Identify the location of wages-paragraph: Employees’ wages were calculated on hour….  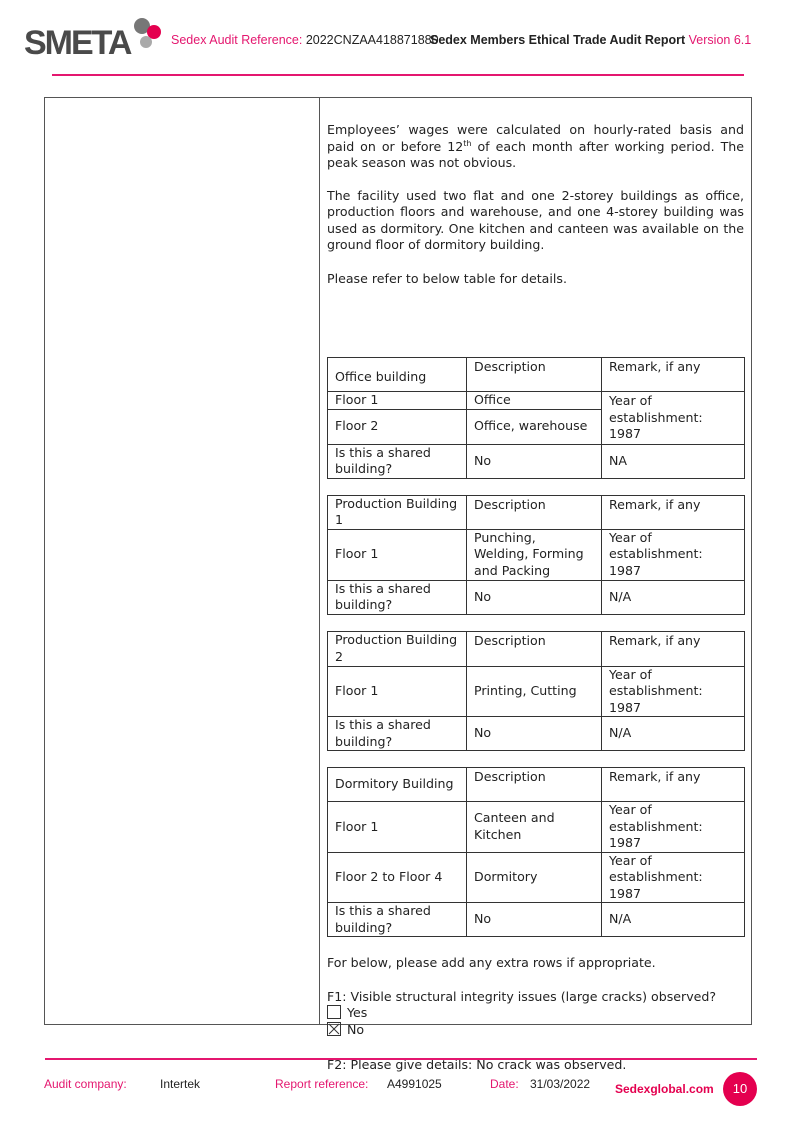
(535, 146).